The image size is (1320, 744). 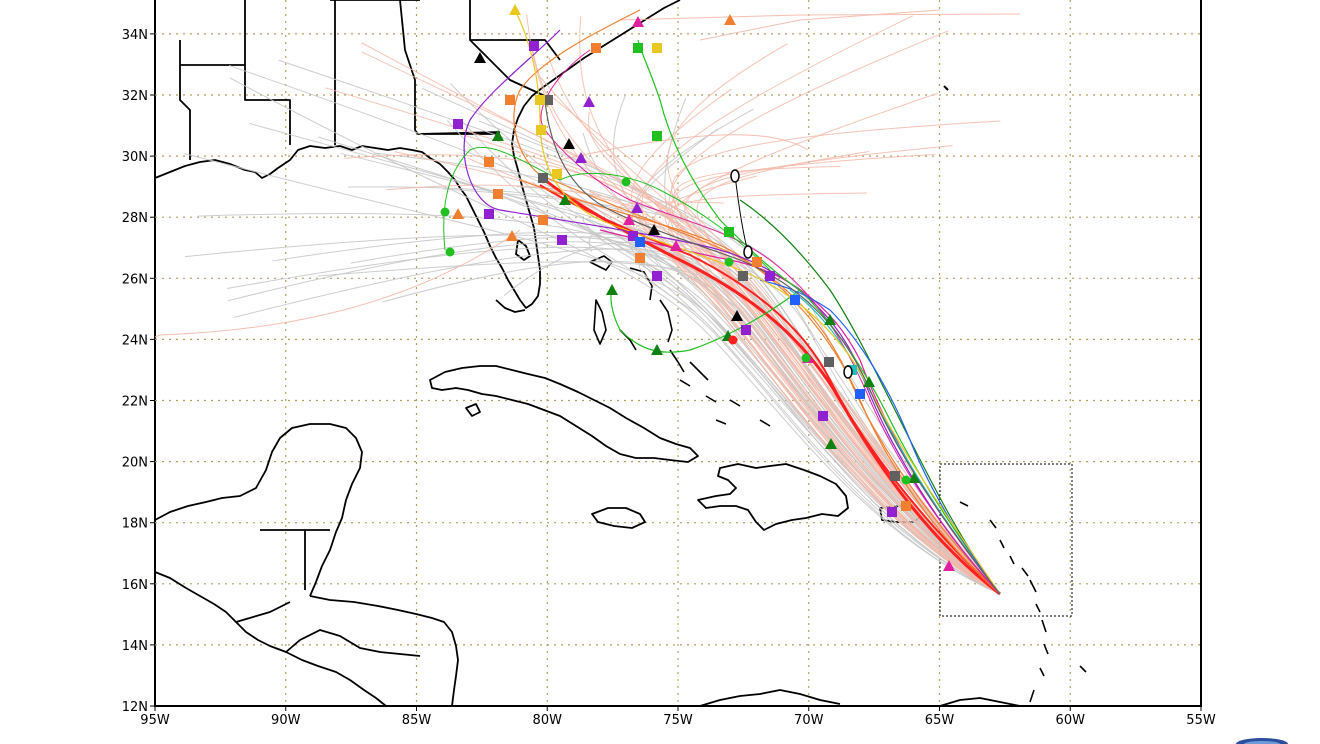 What do you see at coordinates (307, 638) in the screenshot?
I see `central-america` at bounding box center [307, 638].